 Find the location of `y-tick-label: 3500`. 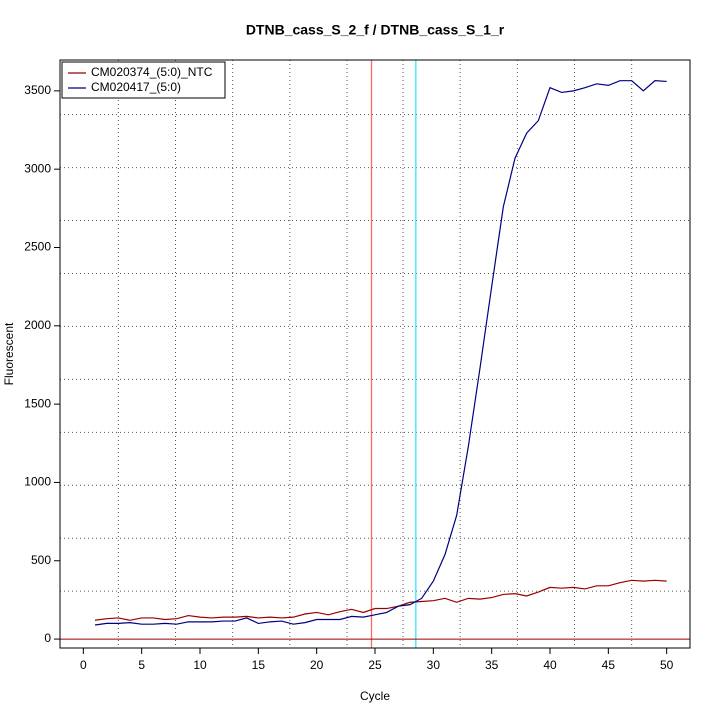

y-tick-label: 3500 is located at coordinates (37, 90).